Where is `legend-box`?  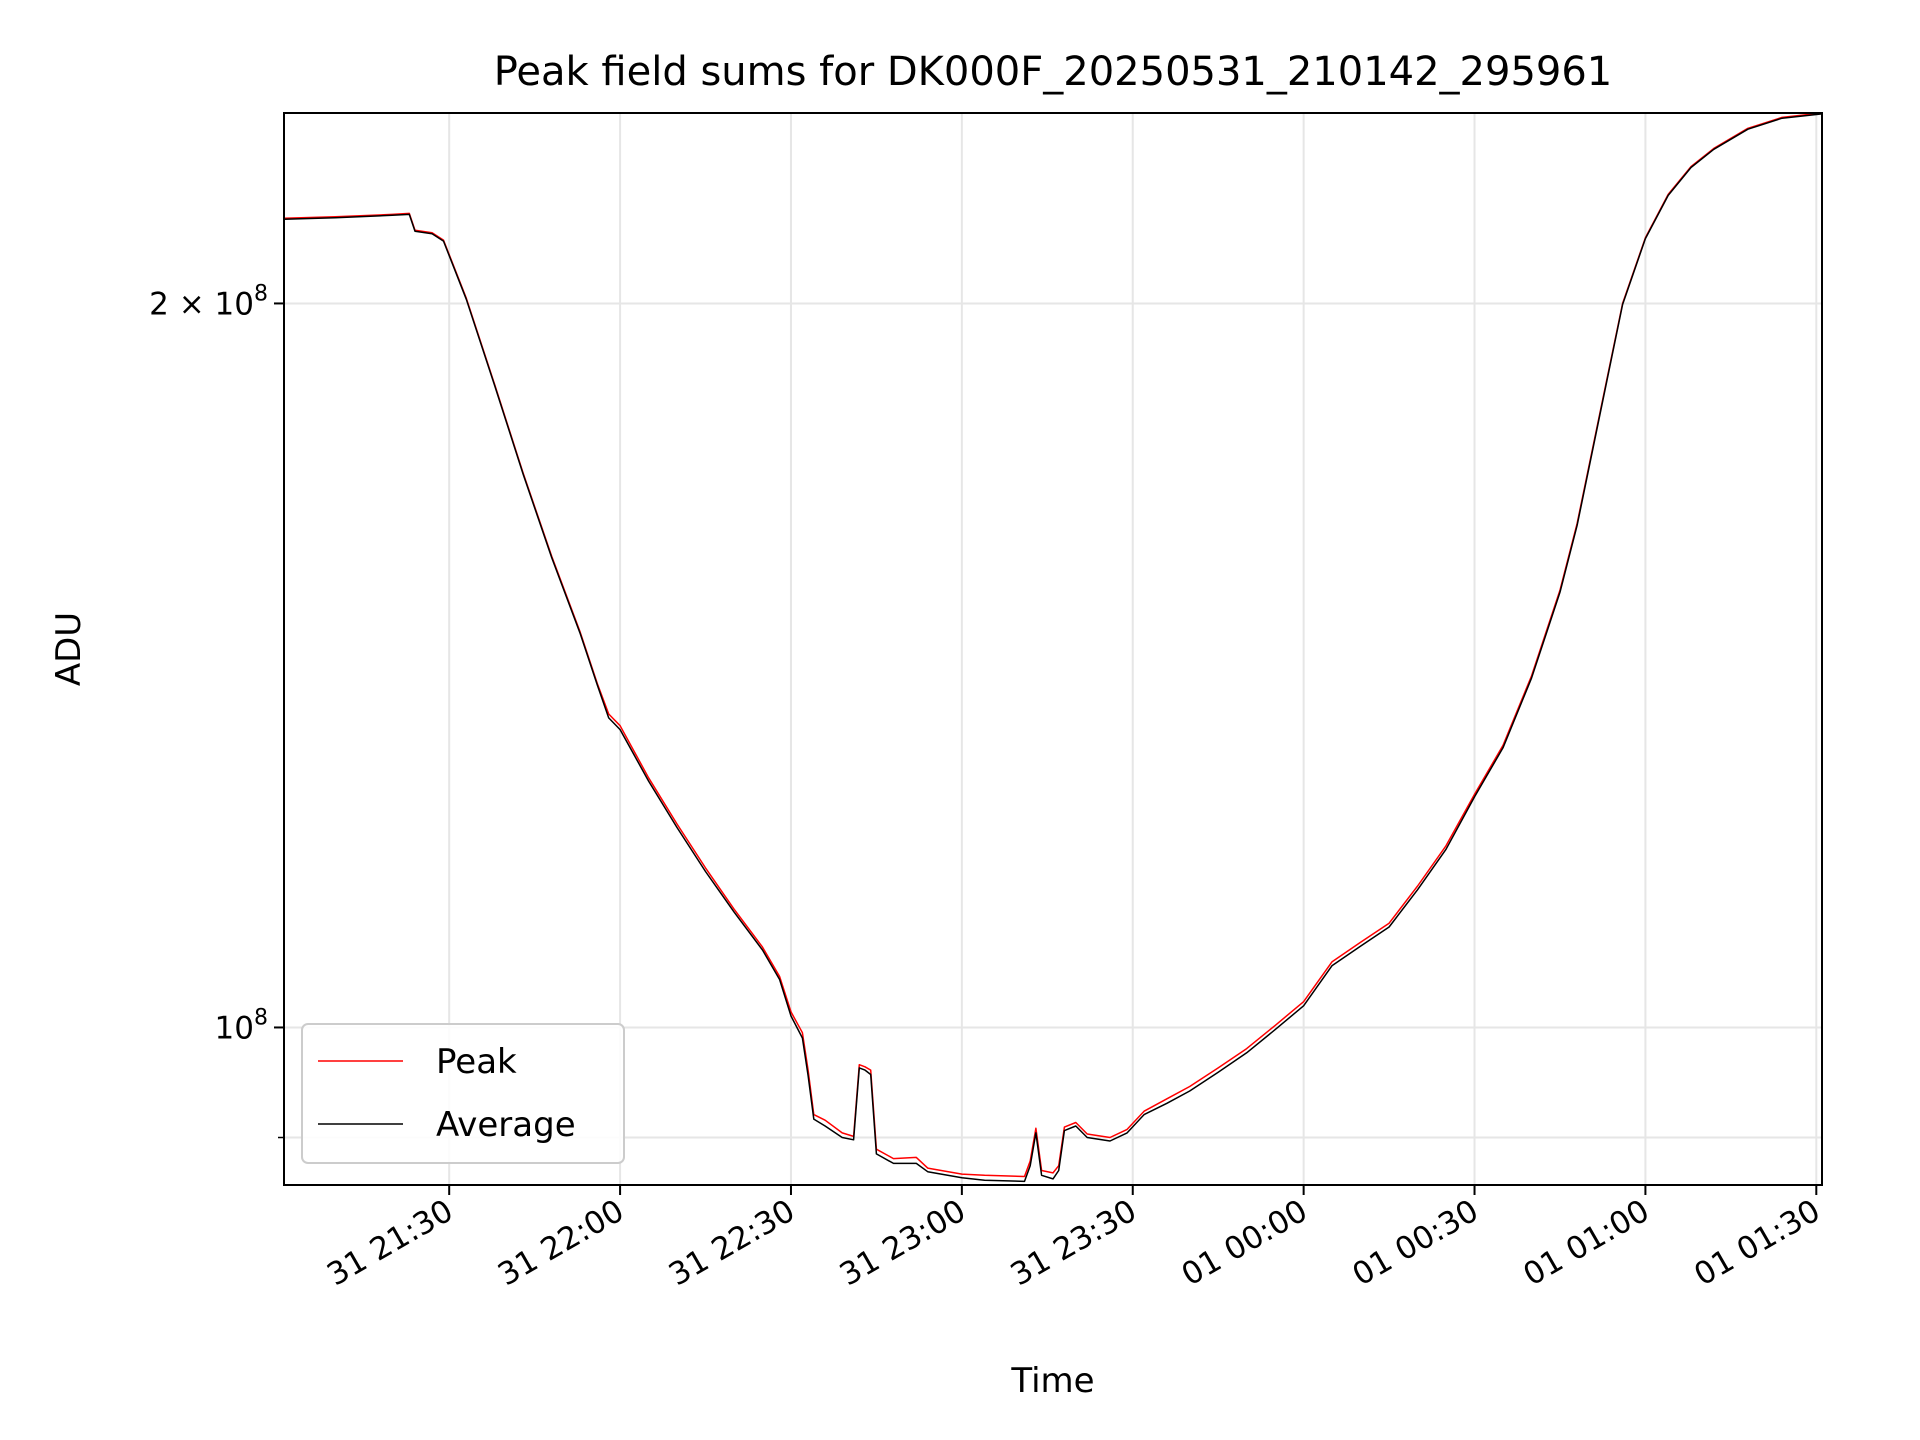
legend-box is located at coordinates (463, 1093).